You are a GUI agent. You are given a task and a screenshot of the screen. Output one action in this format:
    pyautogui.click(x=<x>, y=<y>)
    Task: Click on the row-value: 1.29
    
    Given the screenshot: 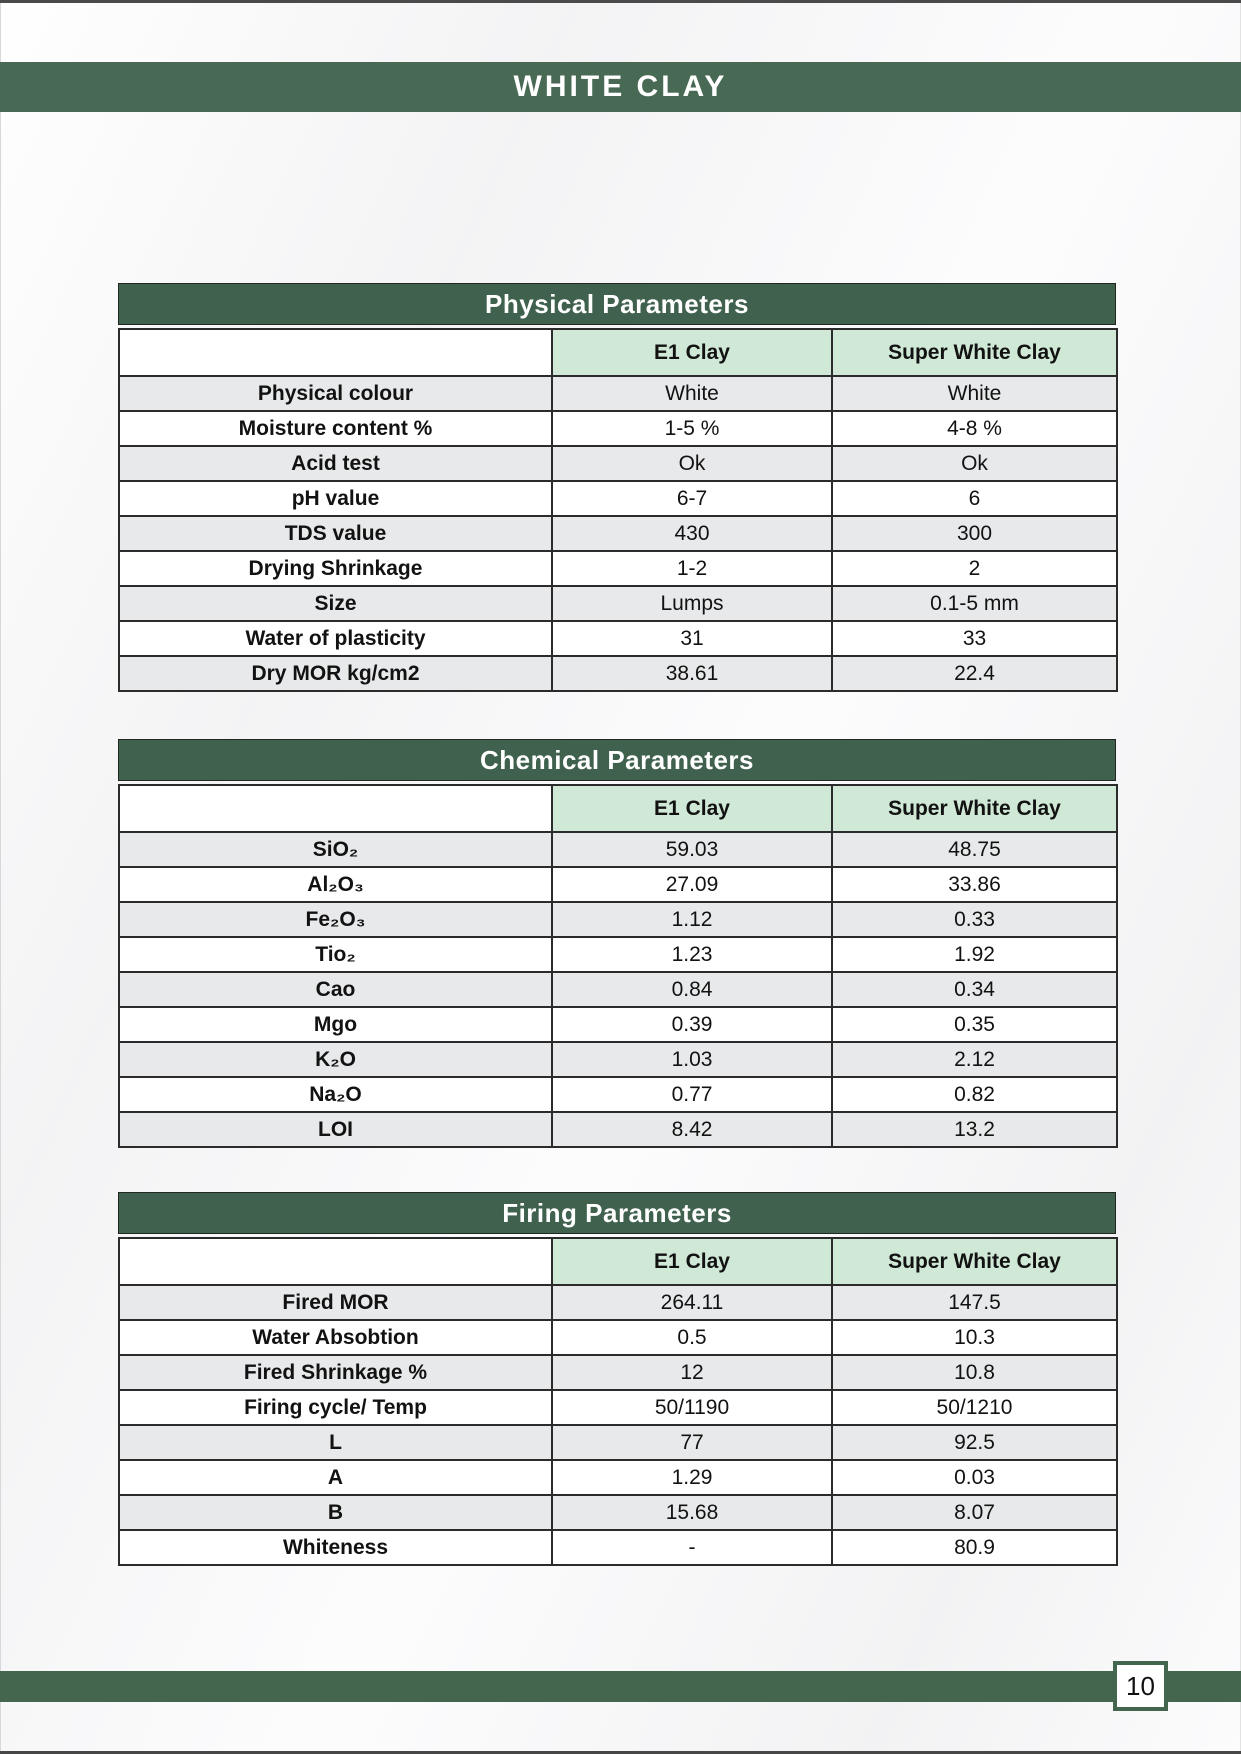 What is the action you would take?
    pyautogui.click(x=692, y=1477)
    